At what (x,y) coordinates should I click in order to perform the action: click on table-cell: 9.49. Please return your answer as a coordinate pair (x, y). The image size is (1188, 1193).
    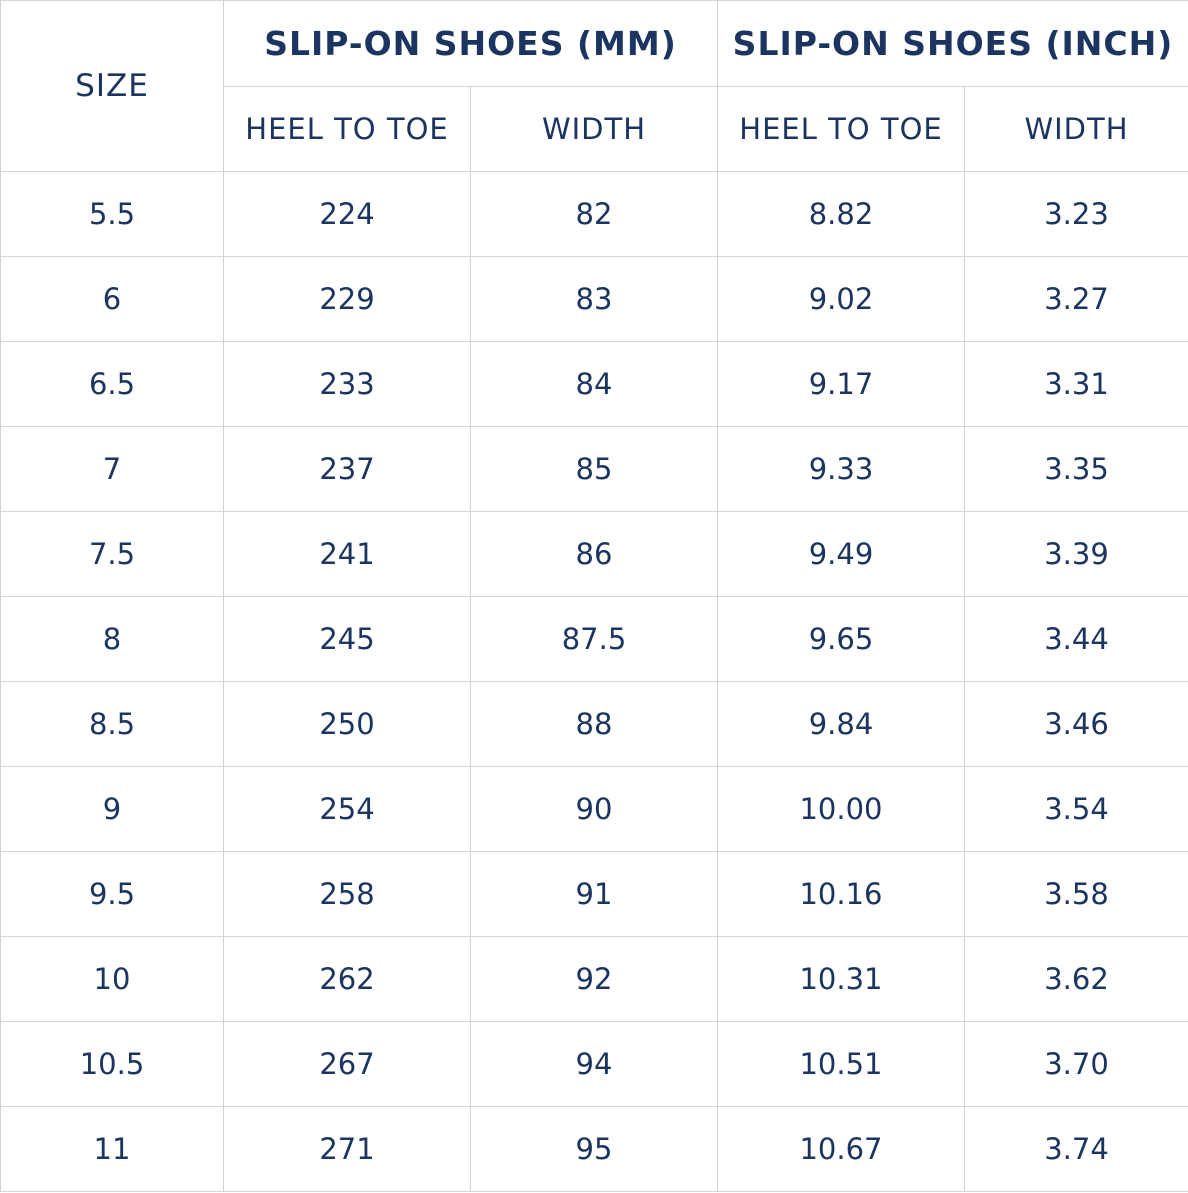
    Looking at the image, I should click on (841, 554).